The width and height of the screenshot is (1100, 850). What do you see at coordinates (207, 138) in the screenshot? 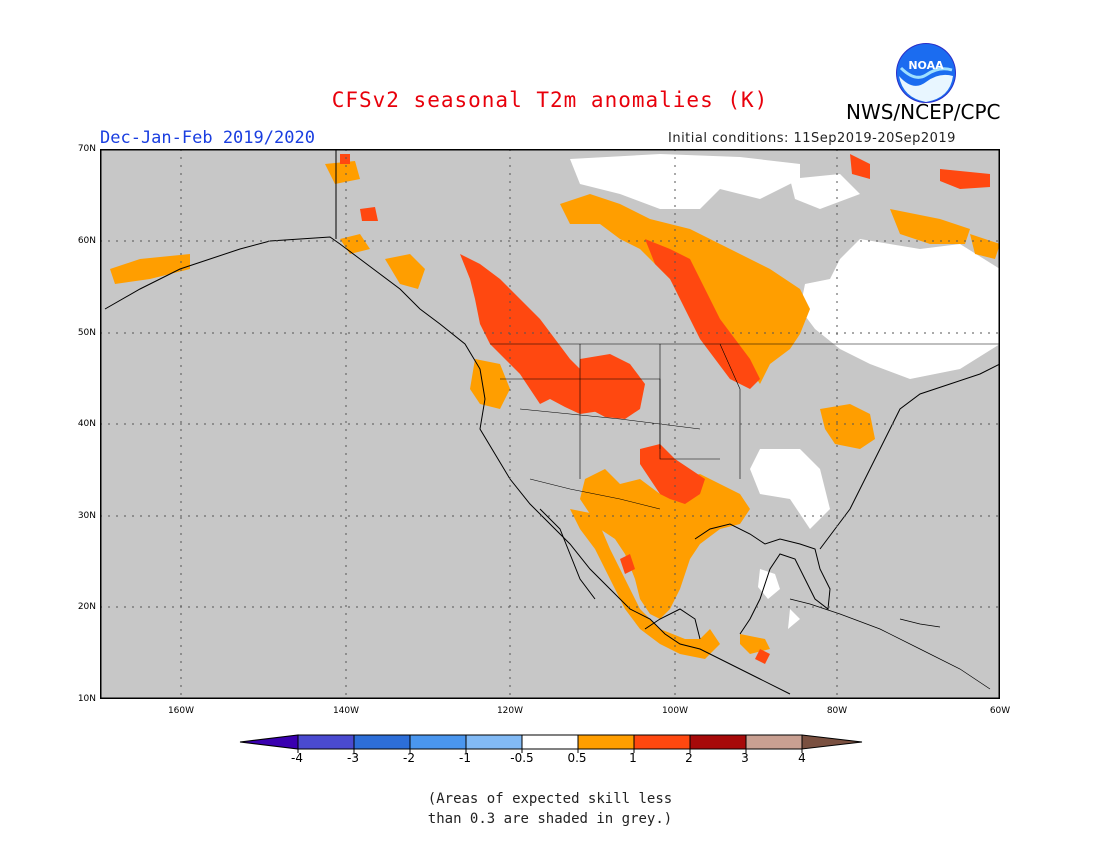
I see `season-label: Dec-Jan-Feb 2019/2020` at bounding box center [207, 138].